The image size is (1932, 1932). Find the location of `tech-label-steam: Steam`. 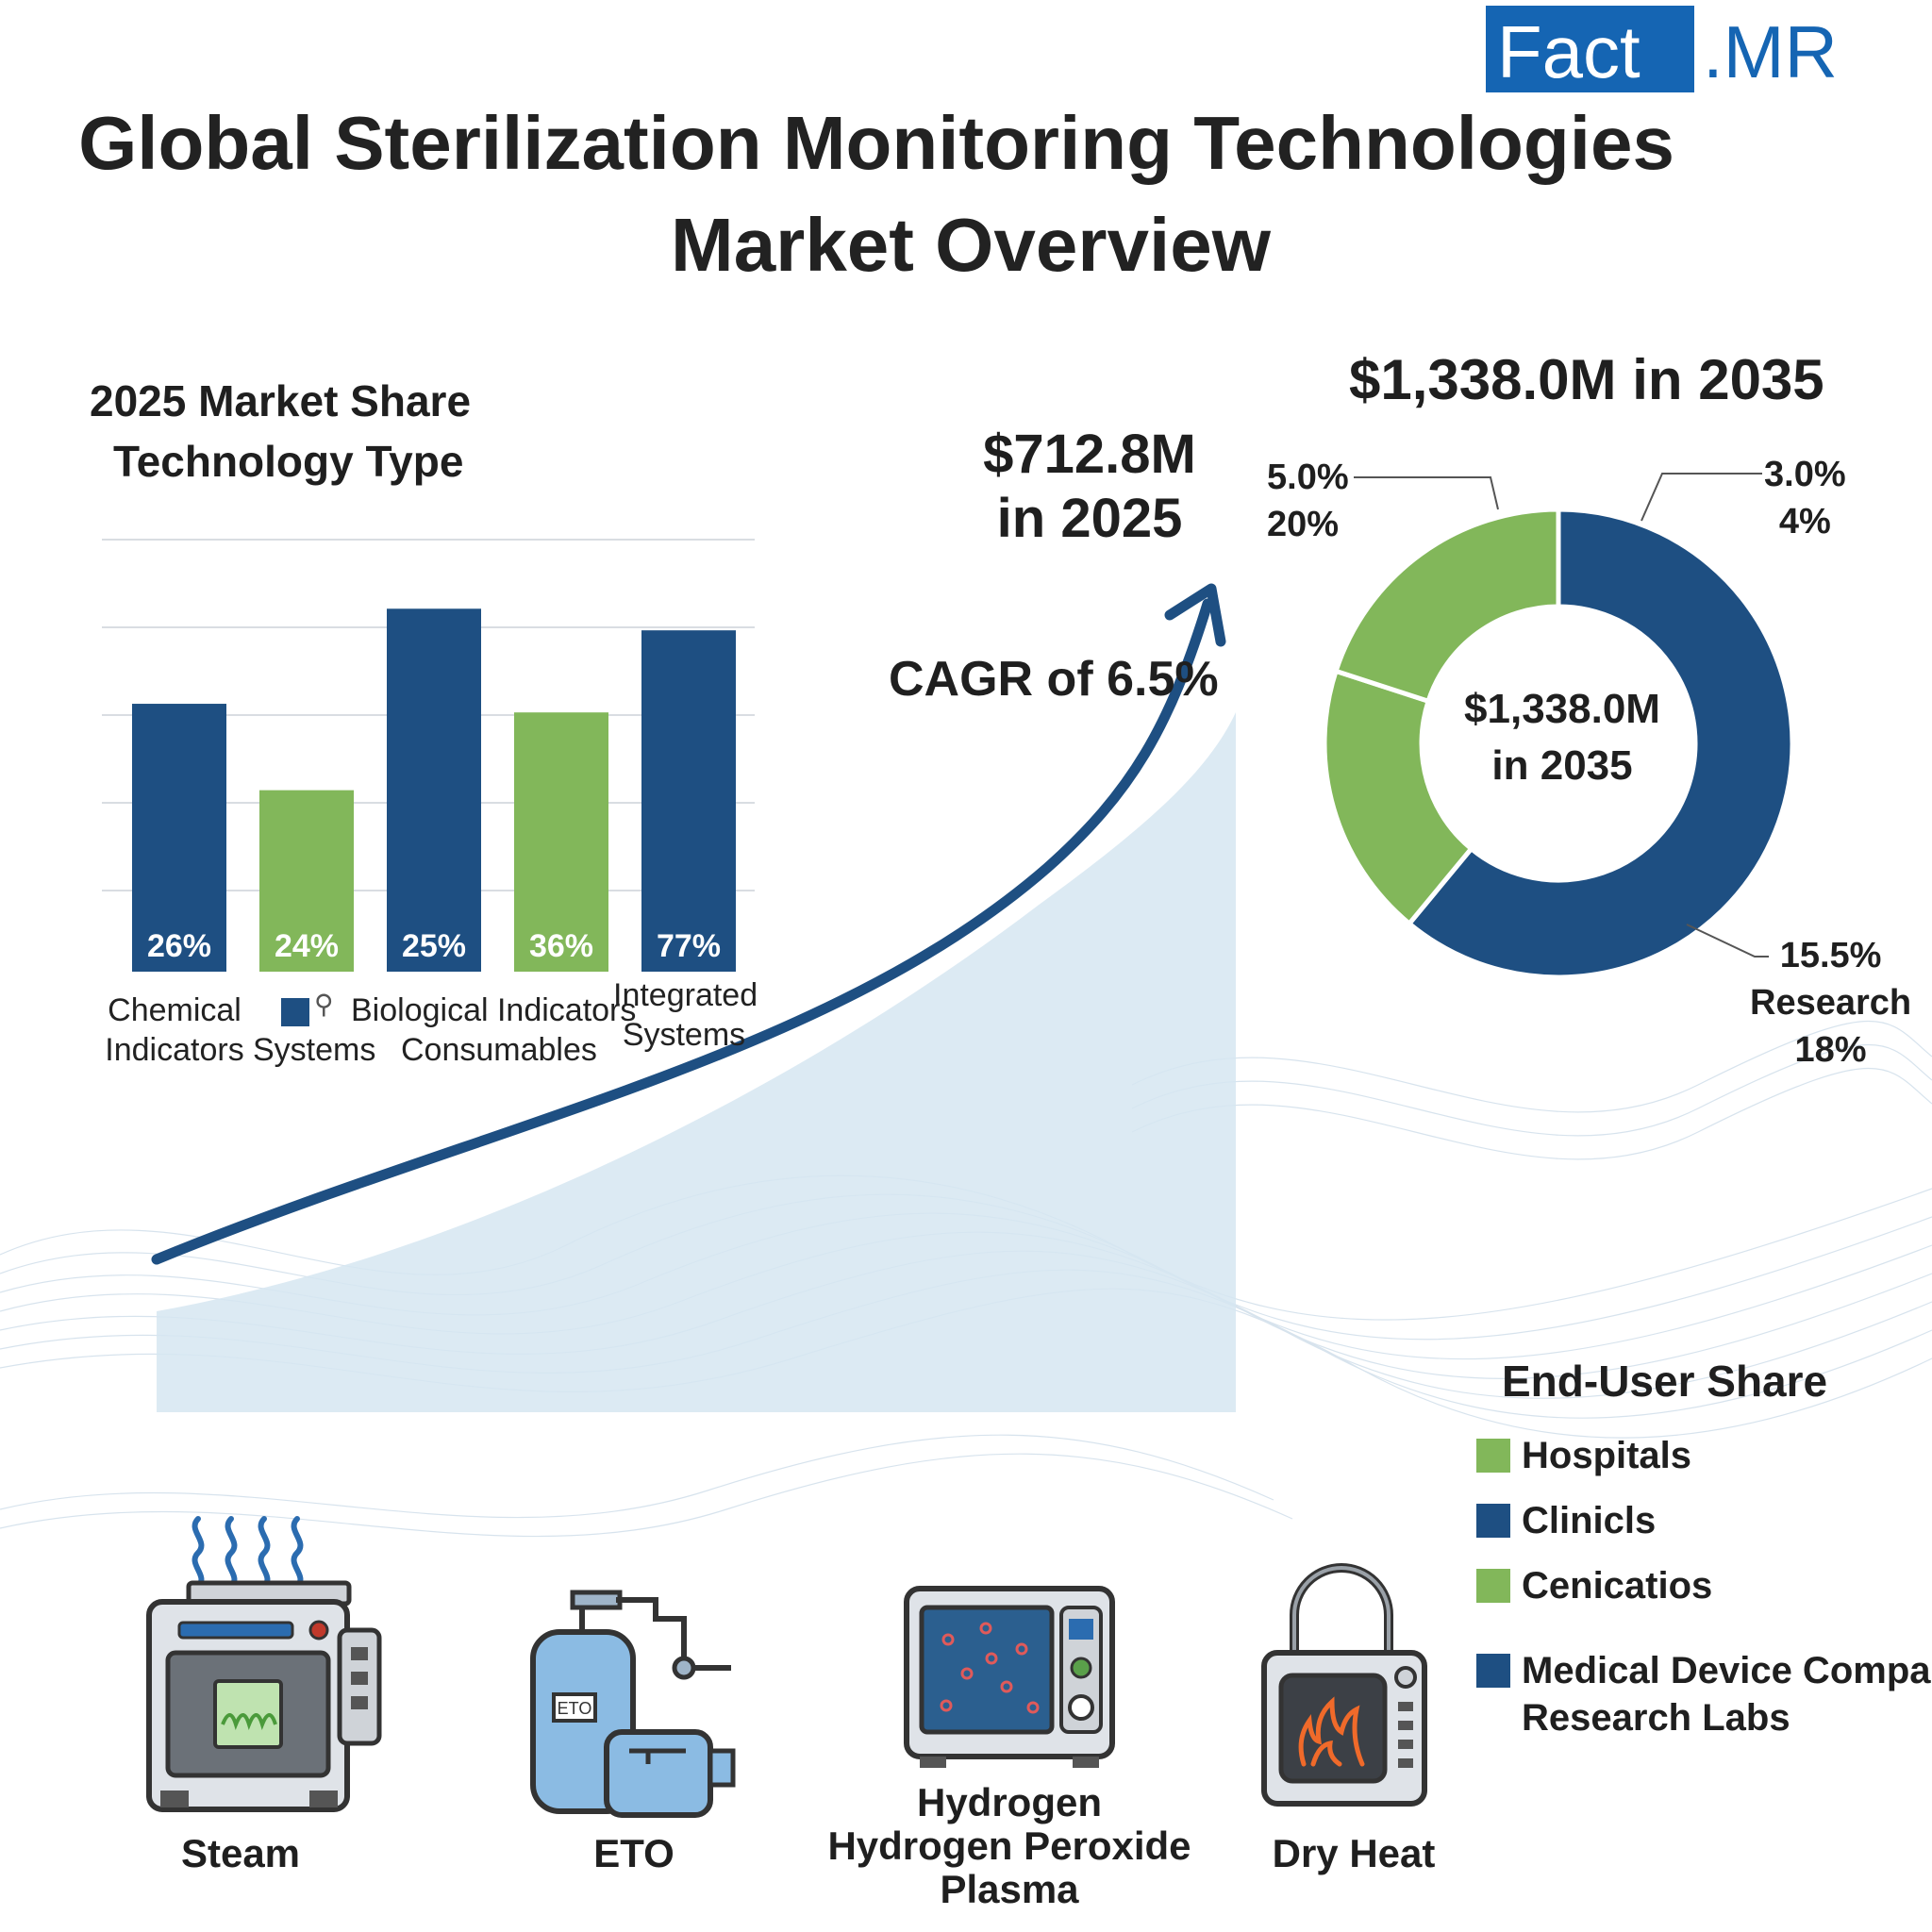

tech-label-steam: Steam is located at coordinates (240, 1853).